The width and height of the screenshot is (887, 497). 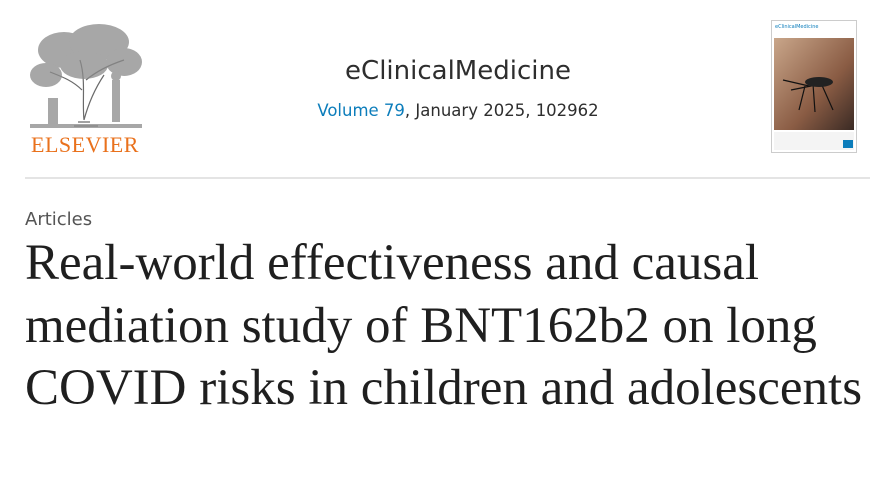 I want to click on article-section: Articles, so click(x=59, y=219).